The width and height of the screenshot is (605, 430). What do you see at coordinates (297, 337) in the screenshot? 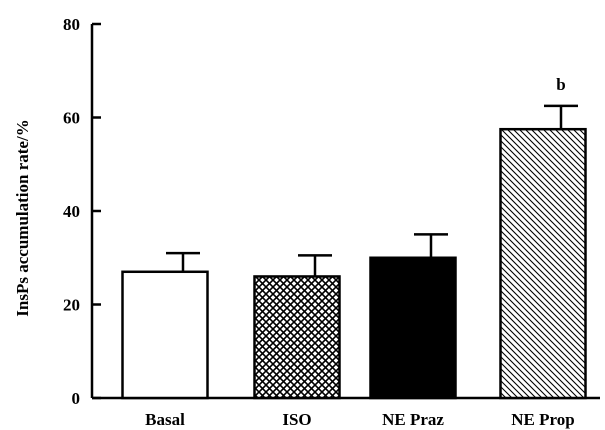
I see `bar-iso` at bounding box center [297, 337].